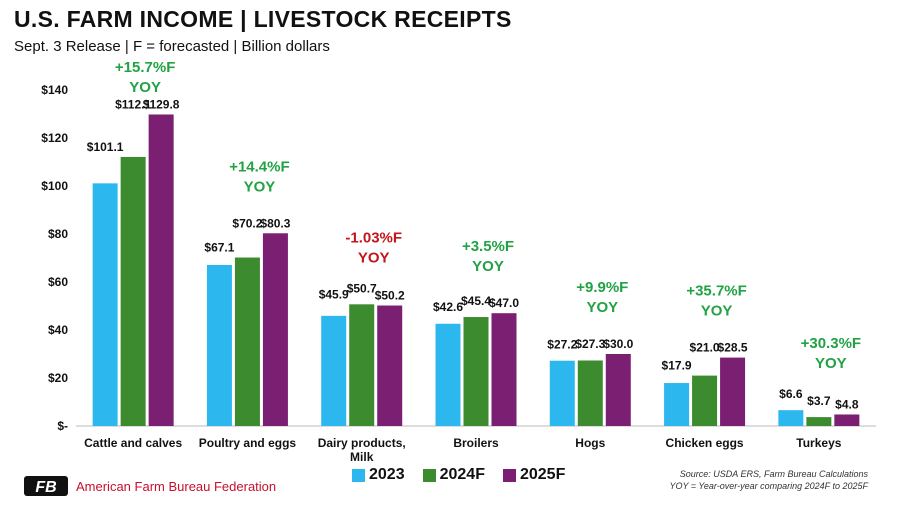 The width and height of the screenshot is (900, 506). What do you see at coordinates (219, 248) in the screenshot?
I see `data-label: $67.1` at bounding box center [219, 248].